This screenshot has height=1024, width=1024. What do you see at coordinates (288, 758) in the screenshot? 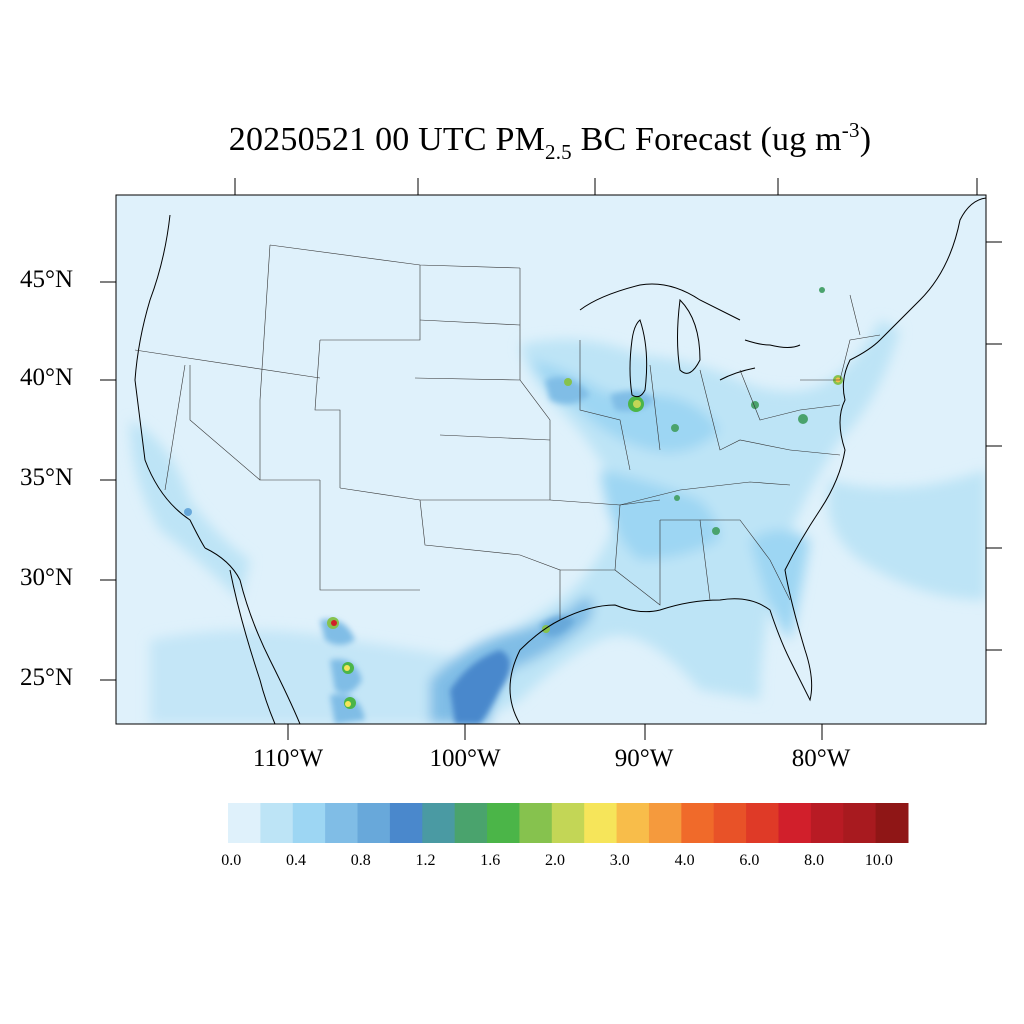
I see `lon-label-110: 110°W` at bounding box center [288, 758].